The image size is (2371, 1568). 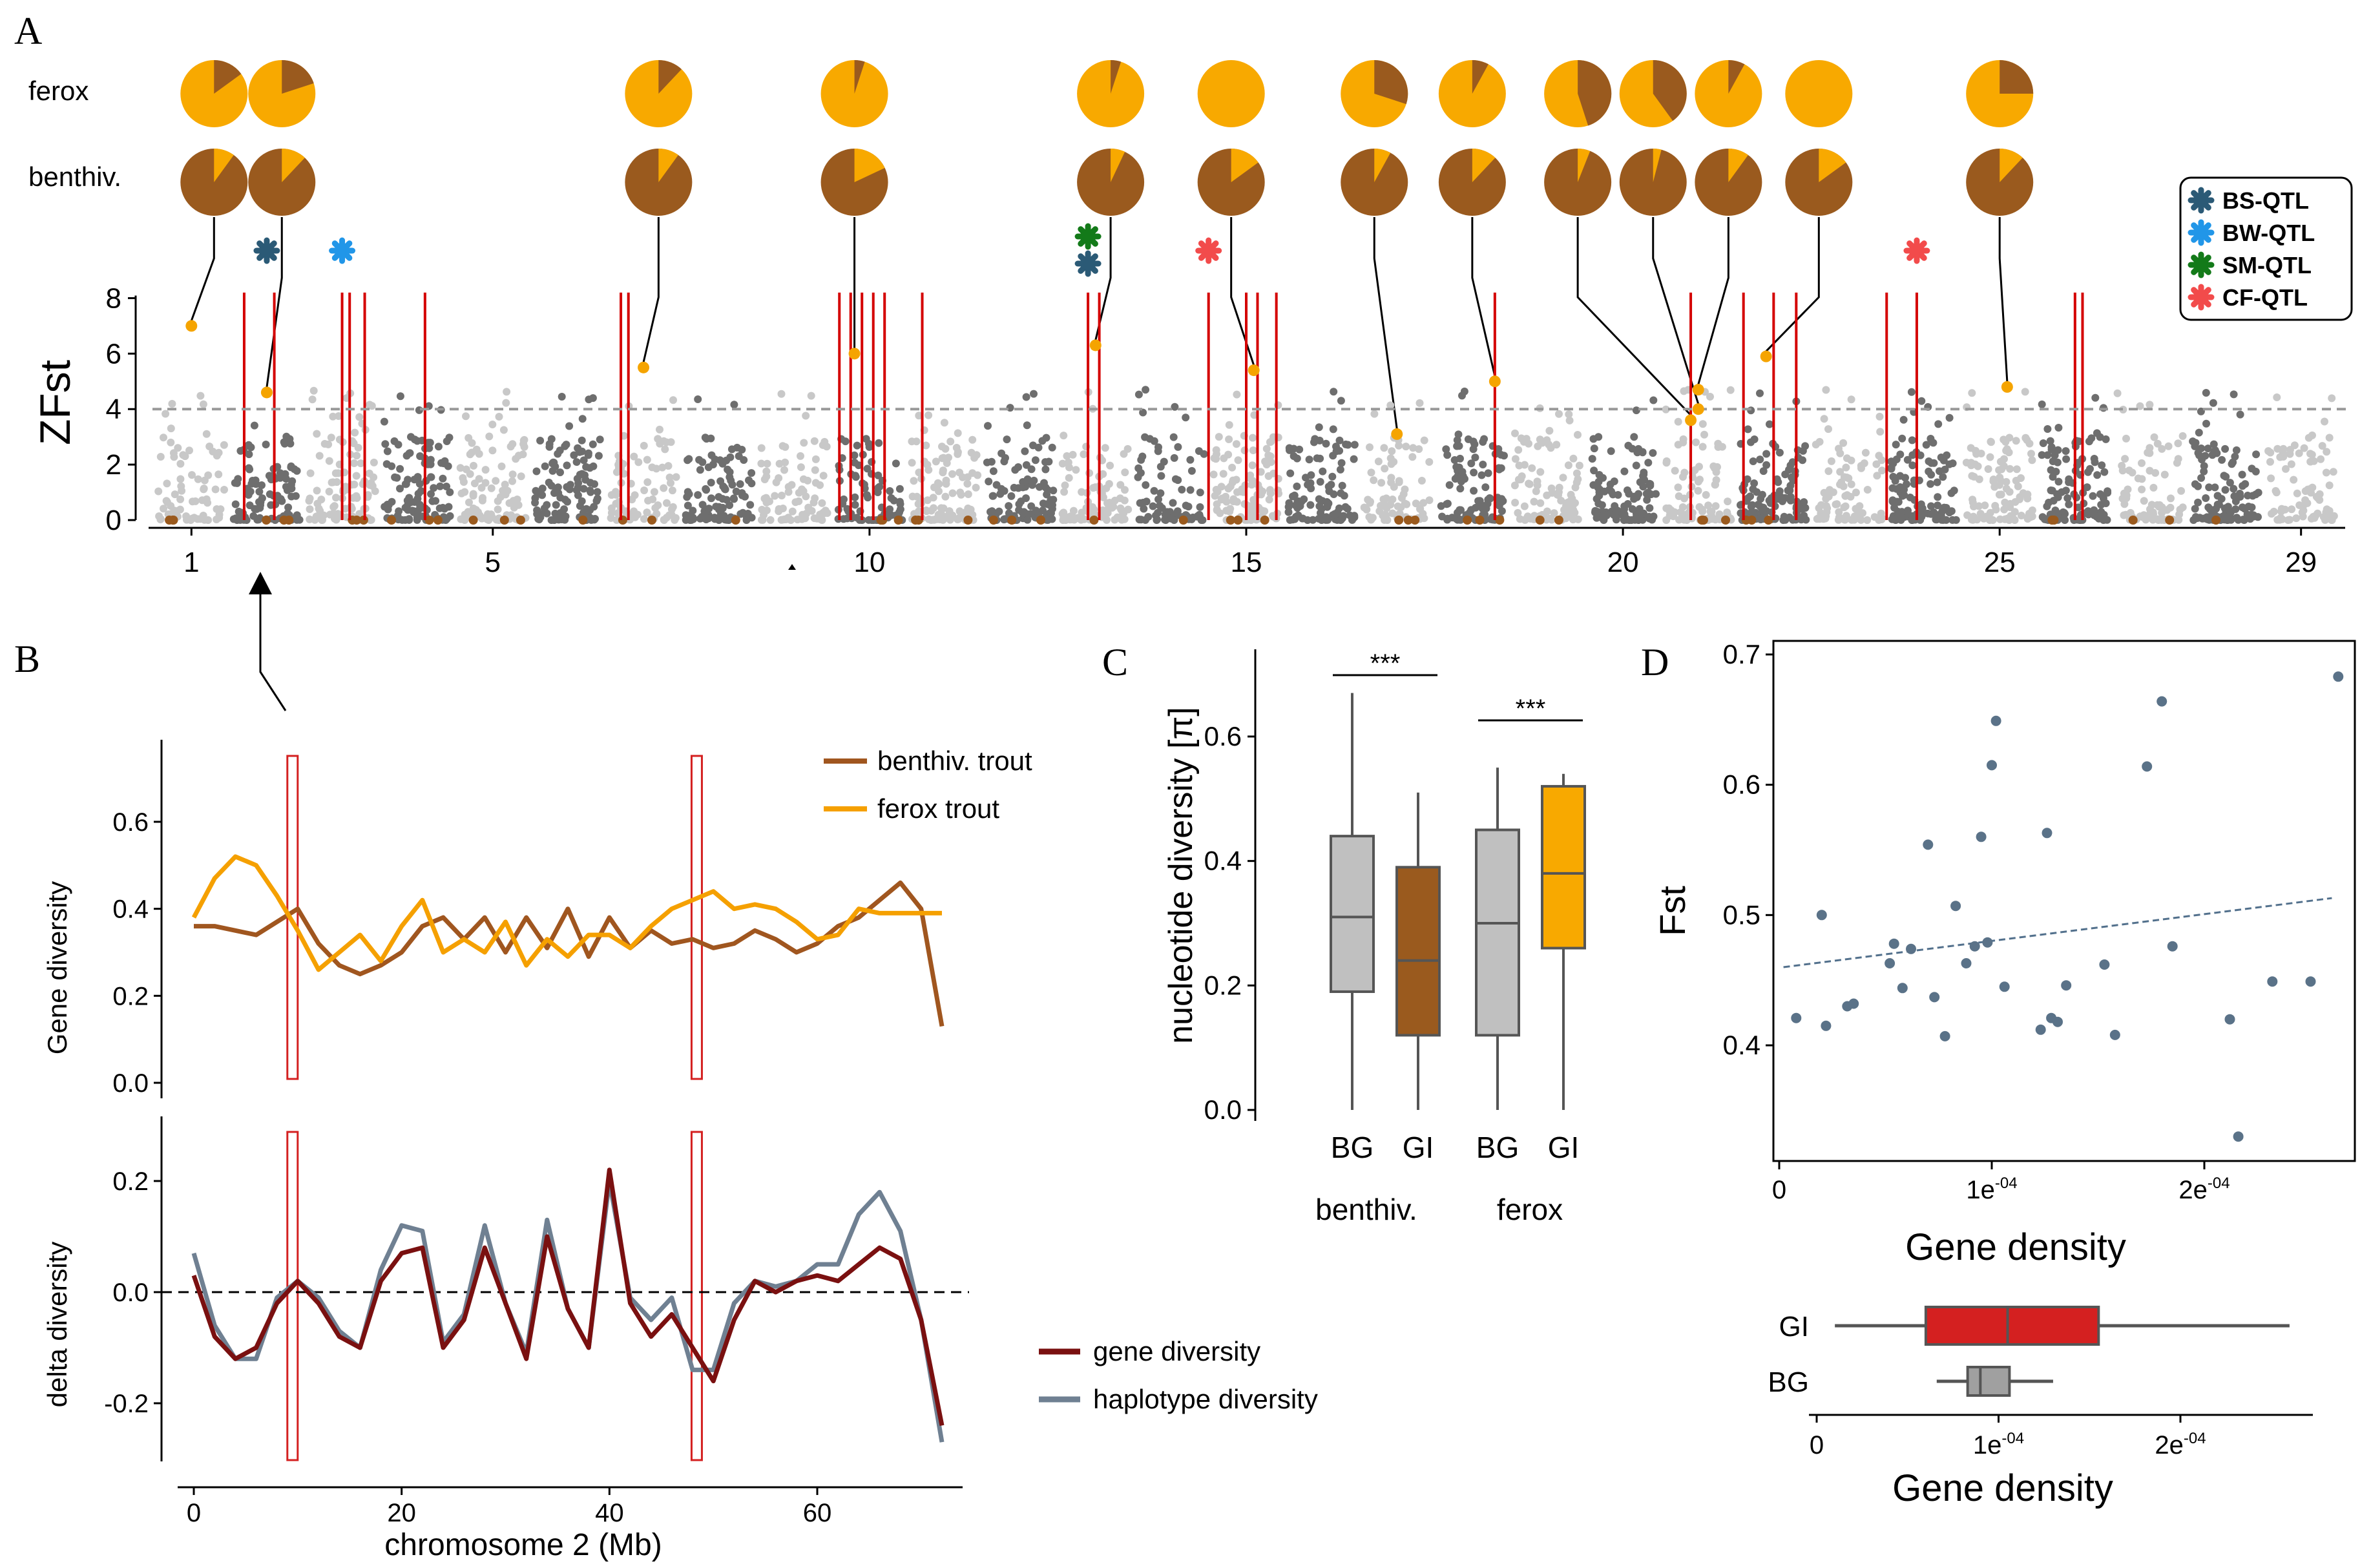 What do you see at coordinates (130, 996) in the screenshot?
I see `y-tick-label: 0.2` at bounding box center [130, 996].